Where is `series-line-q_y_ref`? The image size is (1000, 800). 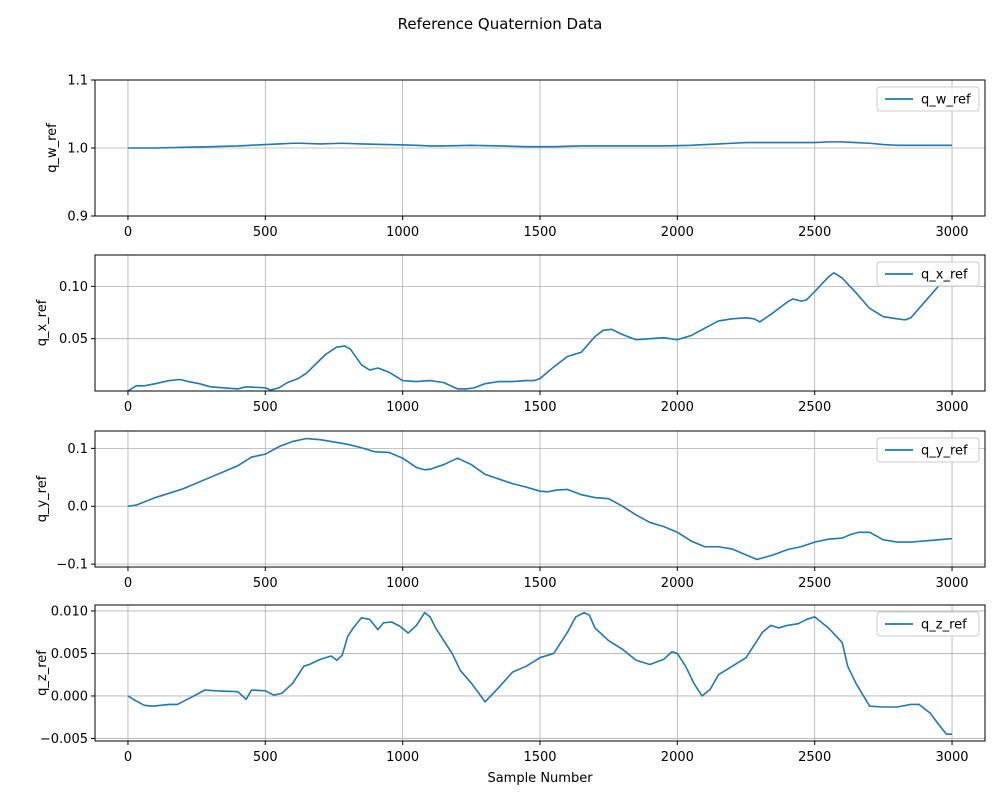 series-line-q_y_ref is located at coordinates (540, 499).